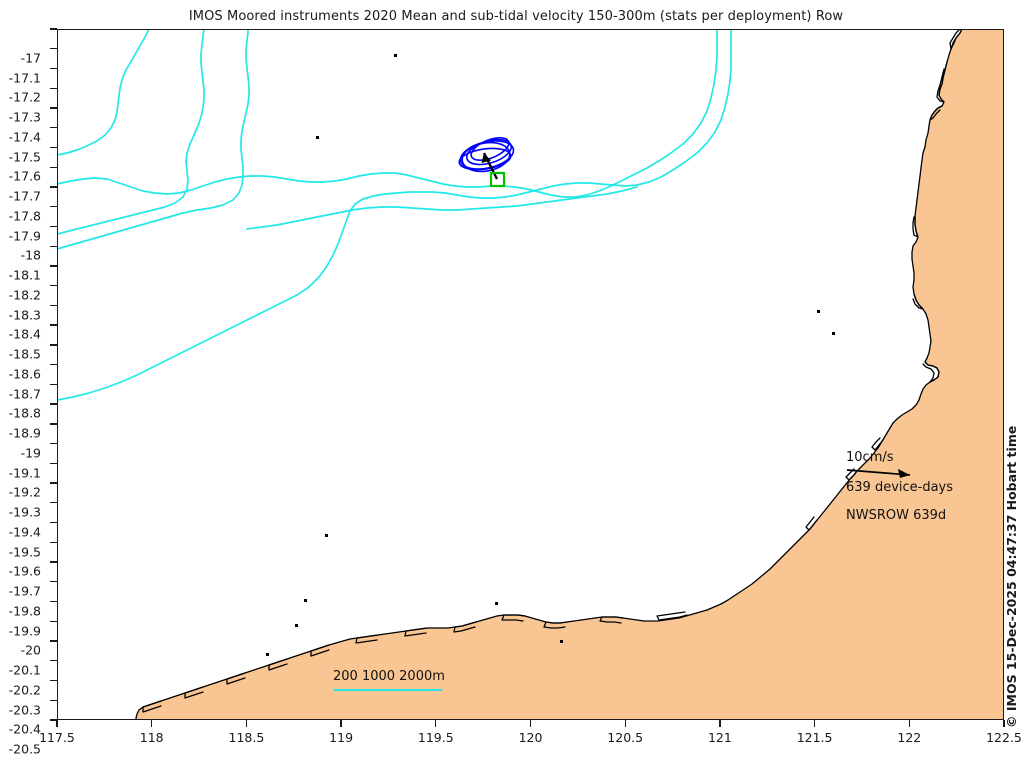 This screenshot has width=1032, height=760. What do you see at coordinates (24, 413) in the screenshot?
I see `y-tick-label: -18.8` at bounding box center [24, 413].